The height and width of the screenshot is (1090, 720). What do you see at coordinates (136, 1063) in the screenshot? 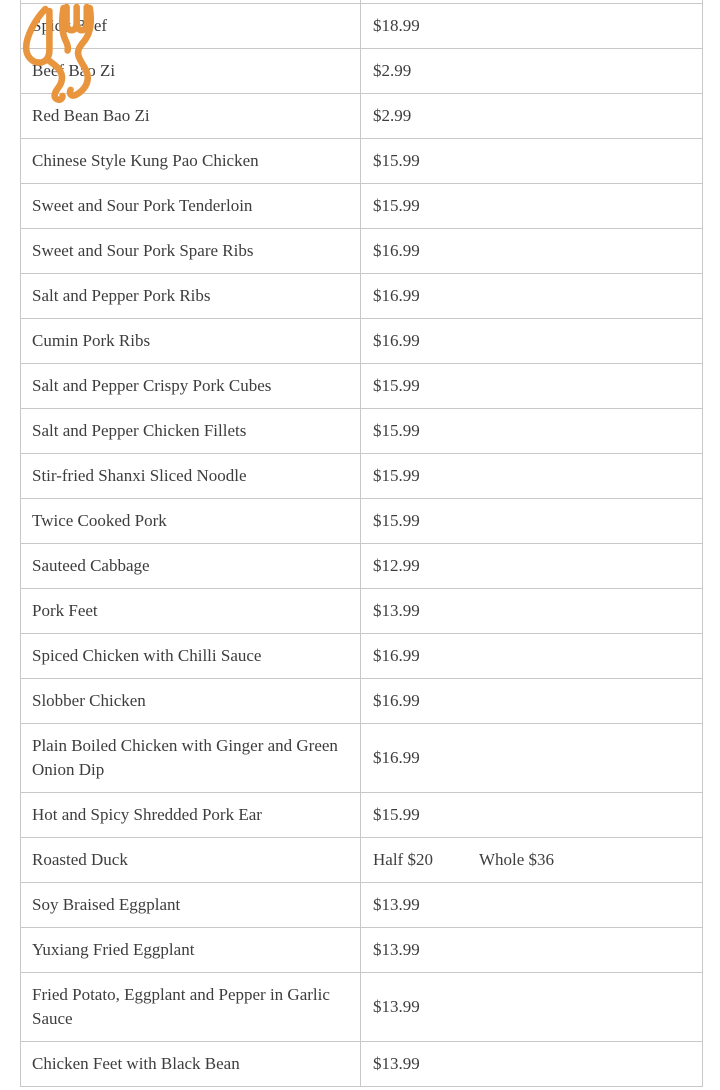
I see `dish-name: Chicken Feet with Black Bean` at bounding box center [136, 1063].